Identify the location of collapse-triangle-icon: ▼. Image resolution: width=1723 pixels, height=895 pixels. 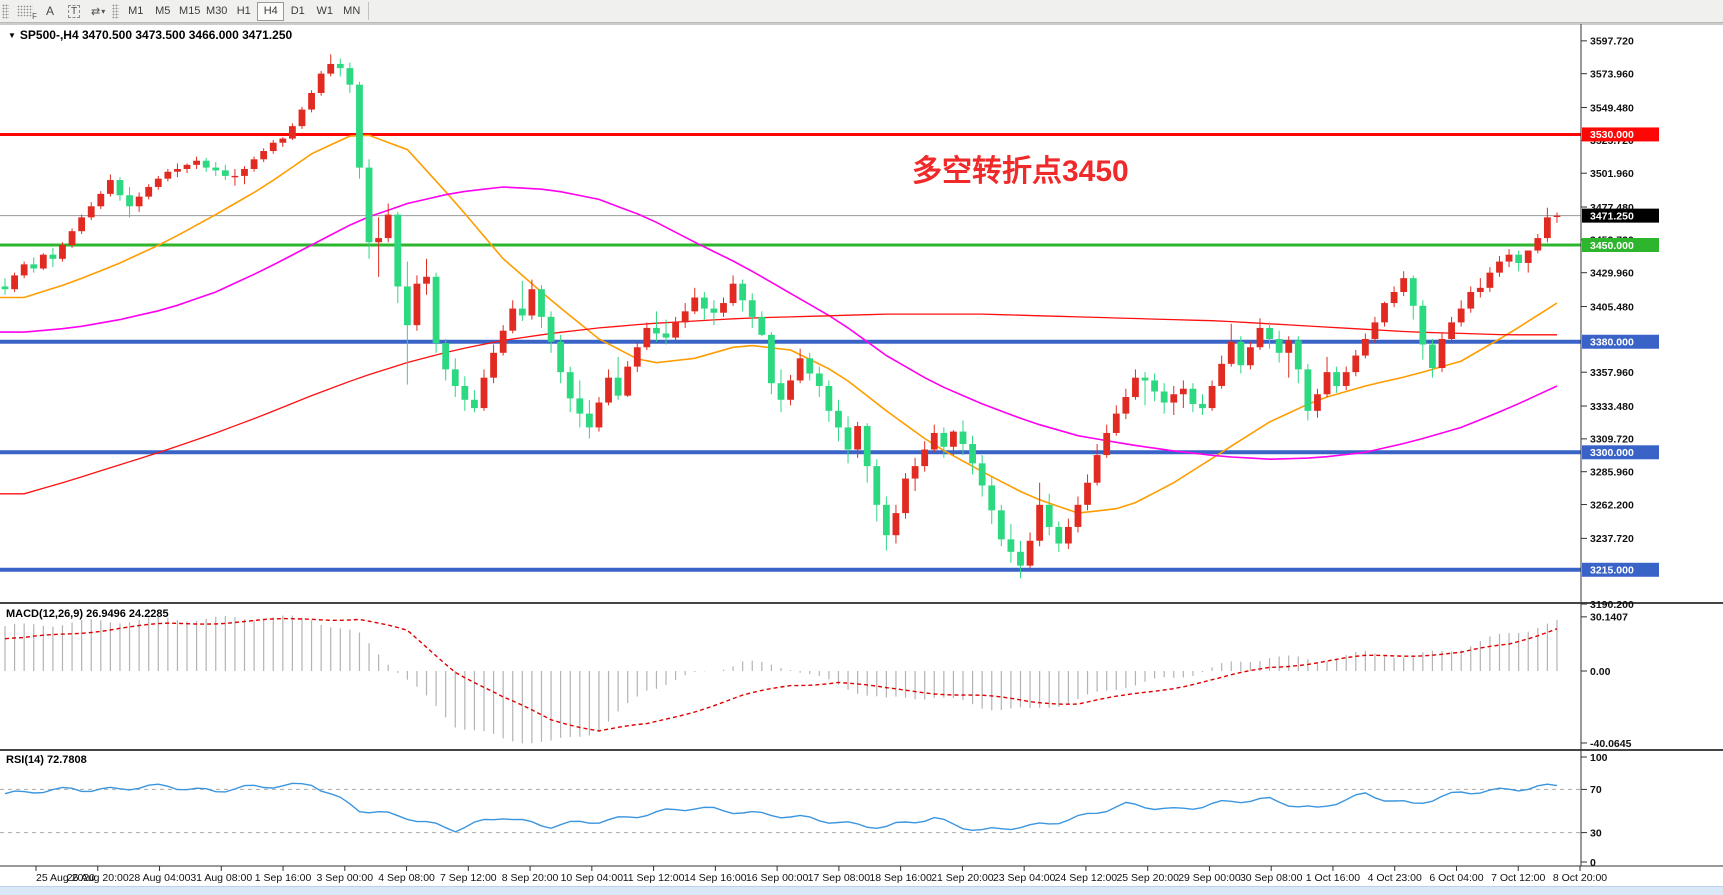
(12, 35).